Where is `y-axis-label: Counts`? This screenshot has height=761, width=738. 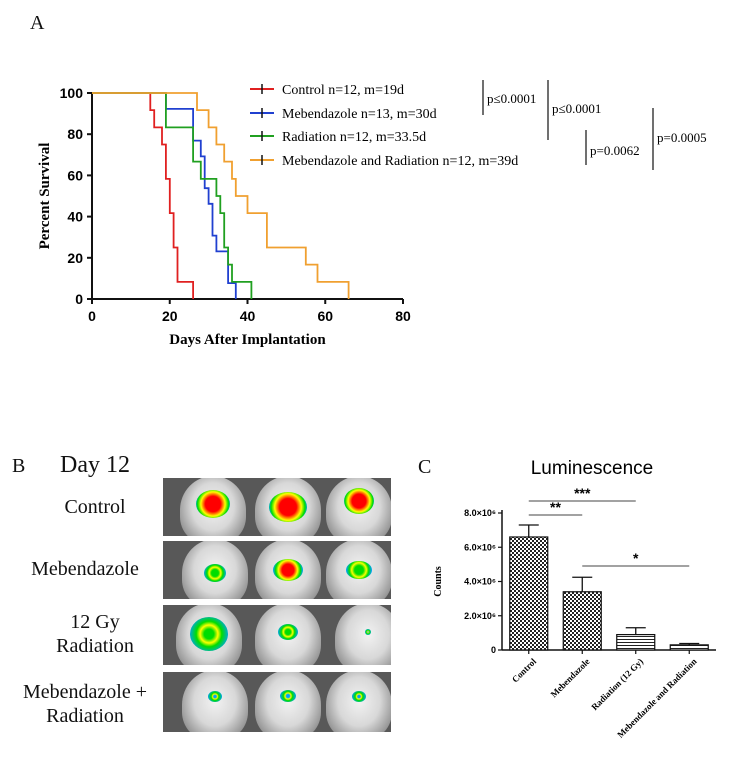 y-axis-label: Counts is located at coordinates (438, 581).